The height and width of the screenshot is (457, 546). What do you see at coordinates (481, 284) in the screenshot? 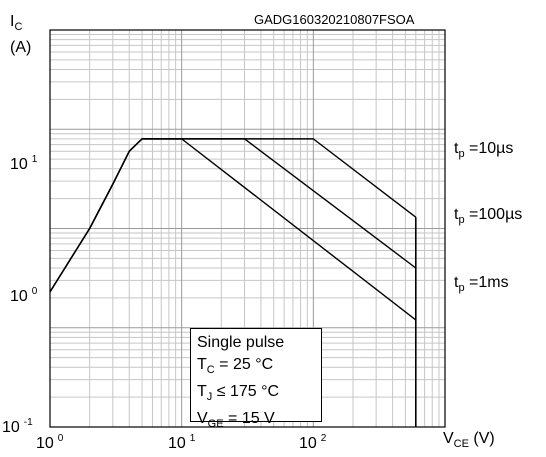
I see `series-label-1ms: tp =1ms` at bounding box center [481, 284].